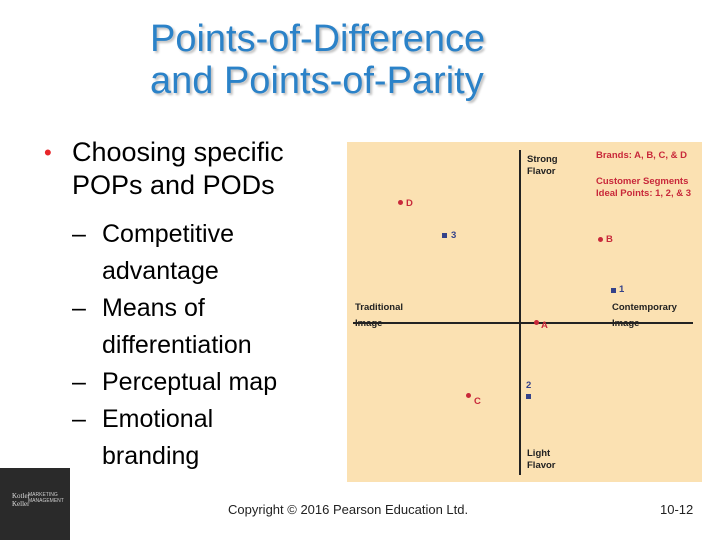  I want to click on copyright-text: Copyright © 2016 Pearson Education Ltd., so click(348, 509).